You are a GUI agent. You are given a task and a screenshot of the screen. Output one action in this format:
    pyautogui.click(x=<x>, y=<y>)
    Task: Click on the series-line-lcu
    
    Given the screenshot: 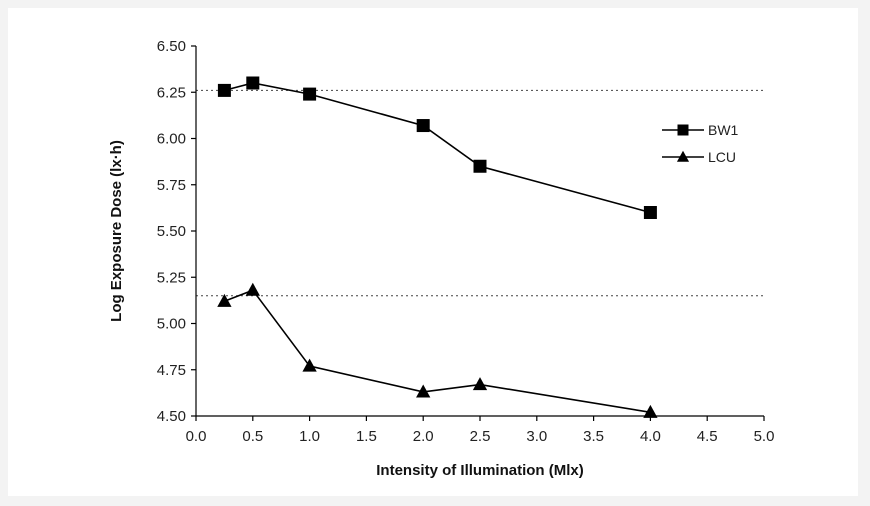 What is the action you would take?
    pyautogui.click(x=437, y=351)
    